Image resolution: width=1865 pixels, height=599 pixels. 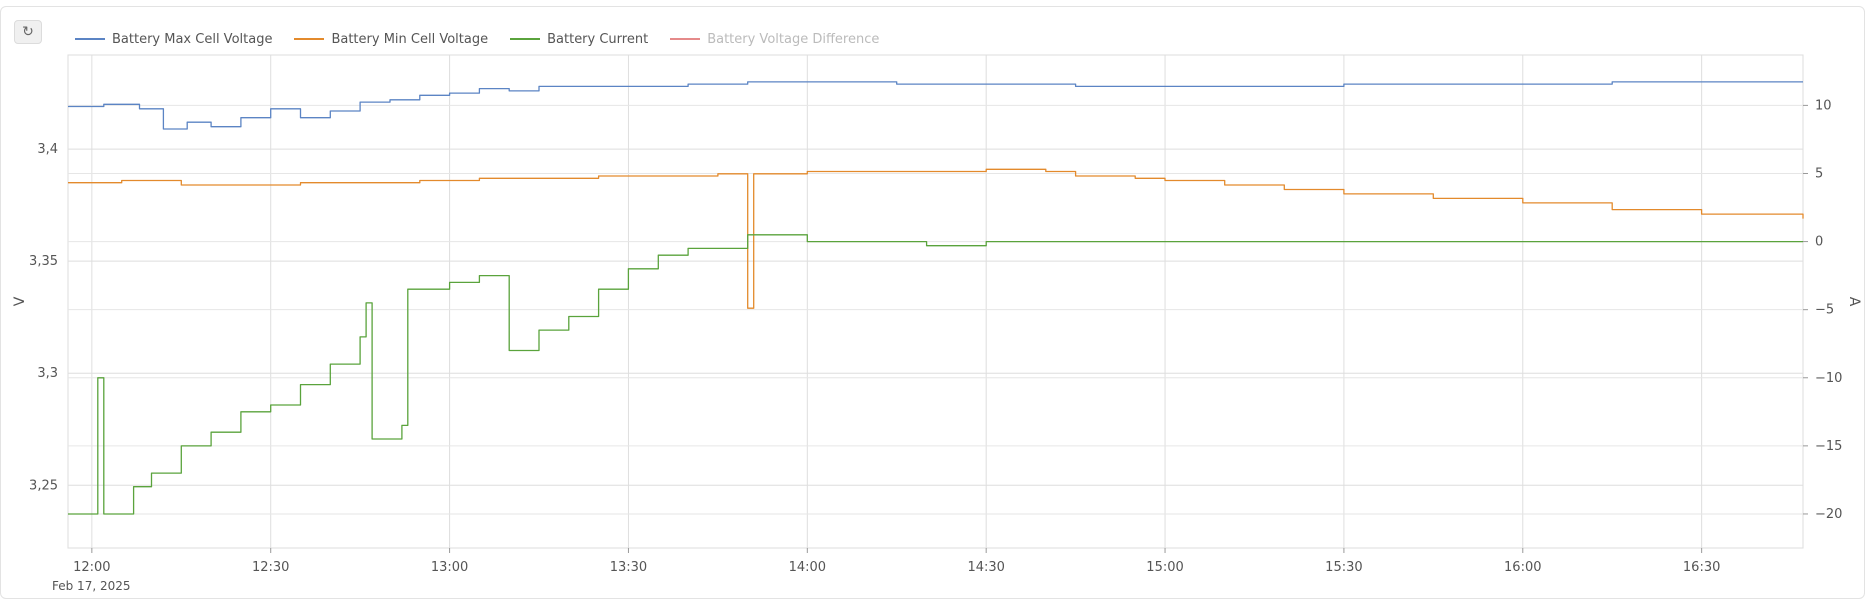 I want to click on legend-item-voltage-difference: Battery Voltage Difference, so click(x=774, y=39).